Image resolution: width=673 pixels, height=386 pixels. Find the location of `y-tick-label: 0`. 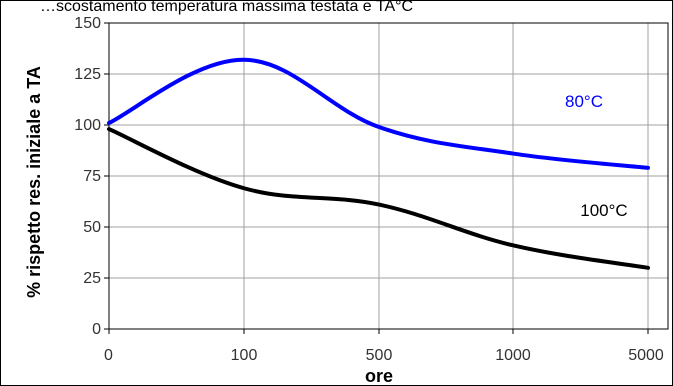

y-tick-label: 0 is located at coordinates (96, 329).